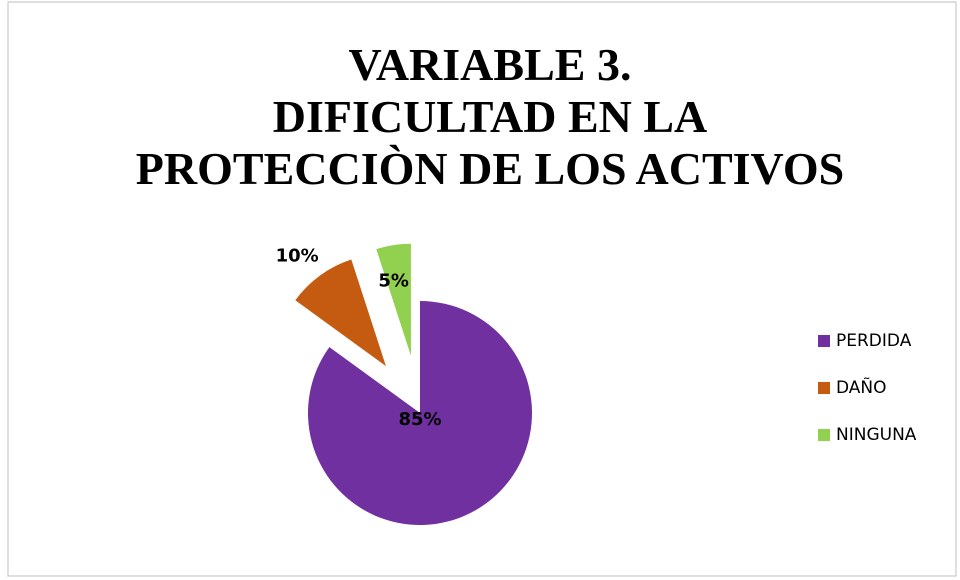  I want to click on chart-title: VARIABLE 3., so click(490, 64).